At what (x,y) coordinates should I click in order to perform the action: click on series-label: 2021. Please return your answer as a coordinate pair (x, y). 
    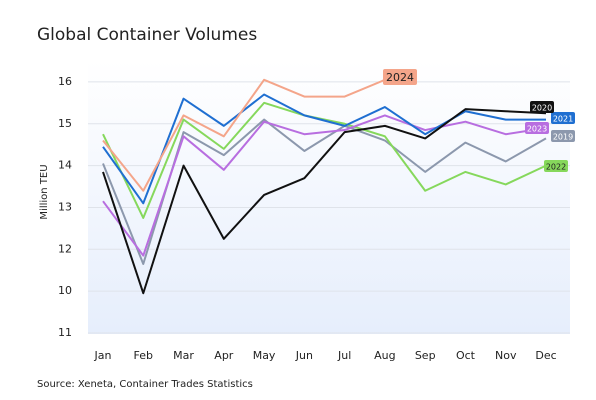
    Looking at the image, I should click on (563, 119).